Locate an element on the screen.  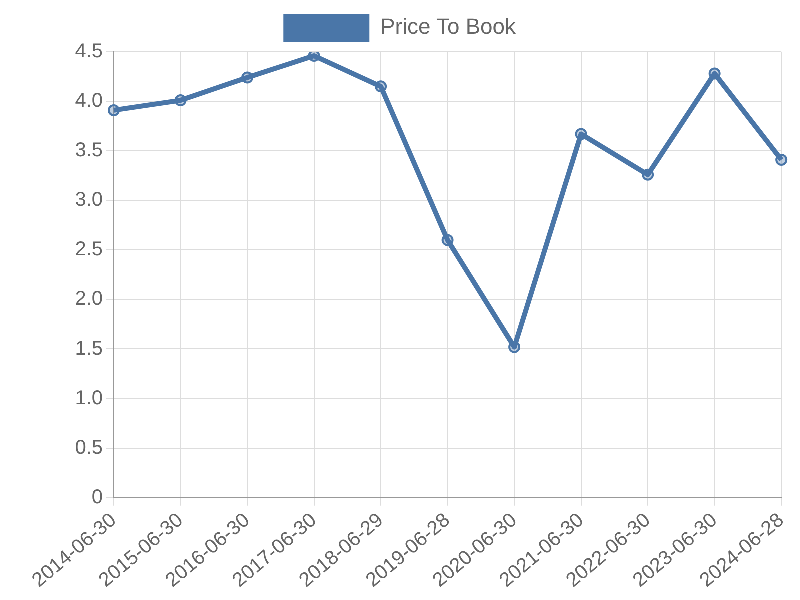
y-tick-label: 2.5 is located at coordinates (89, 249).